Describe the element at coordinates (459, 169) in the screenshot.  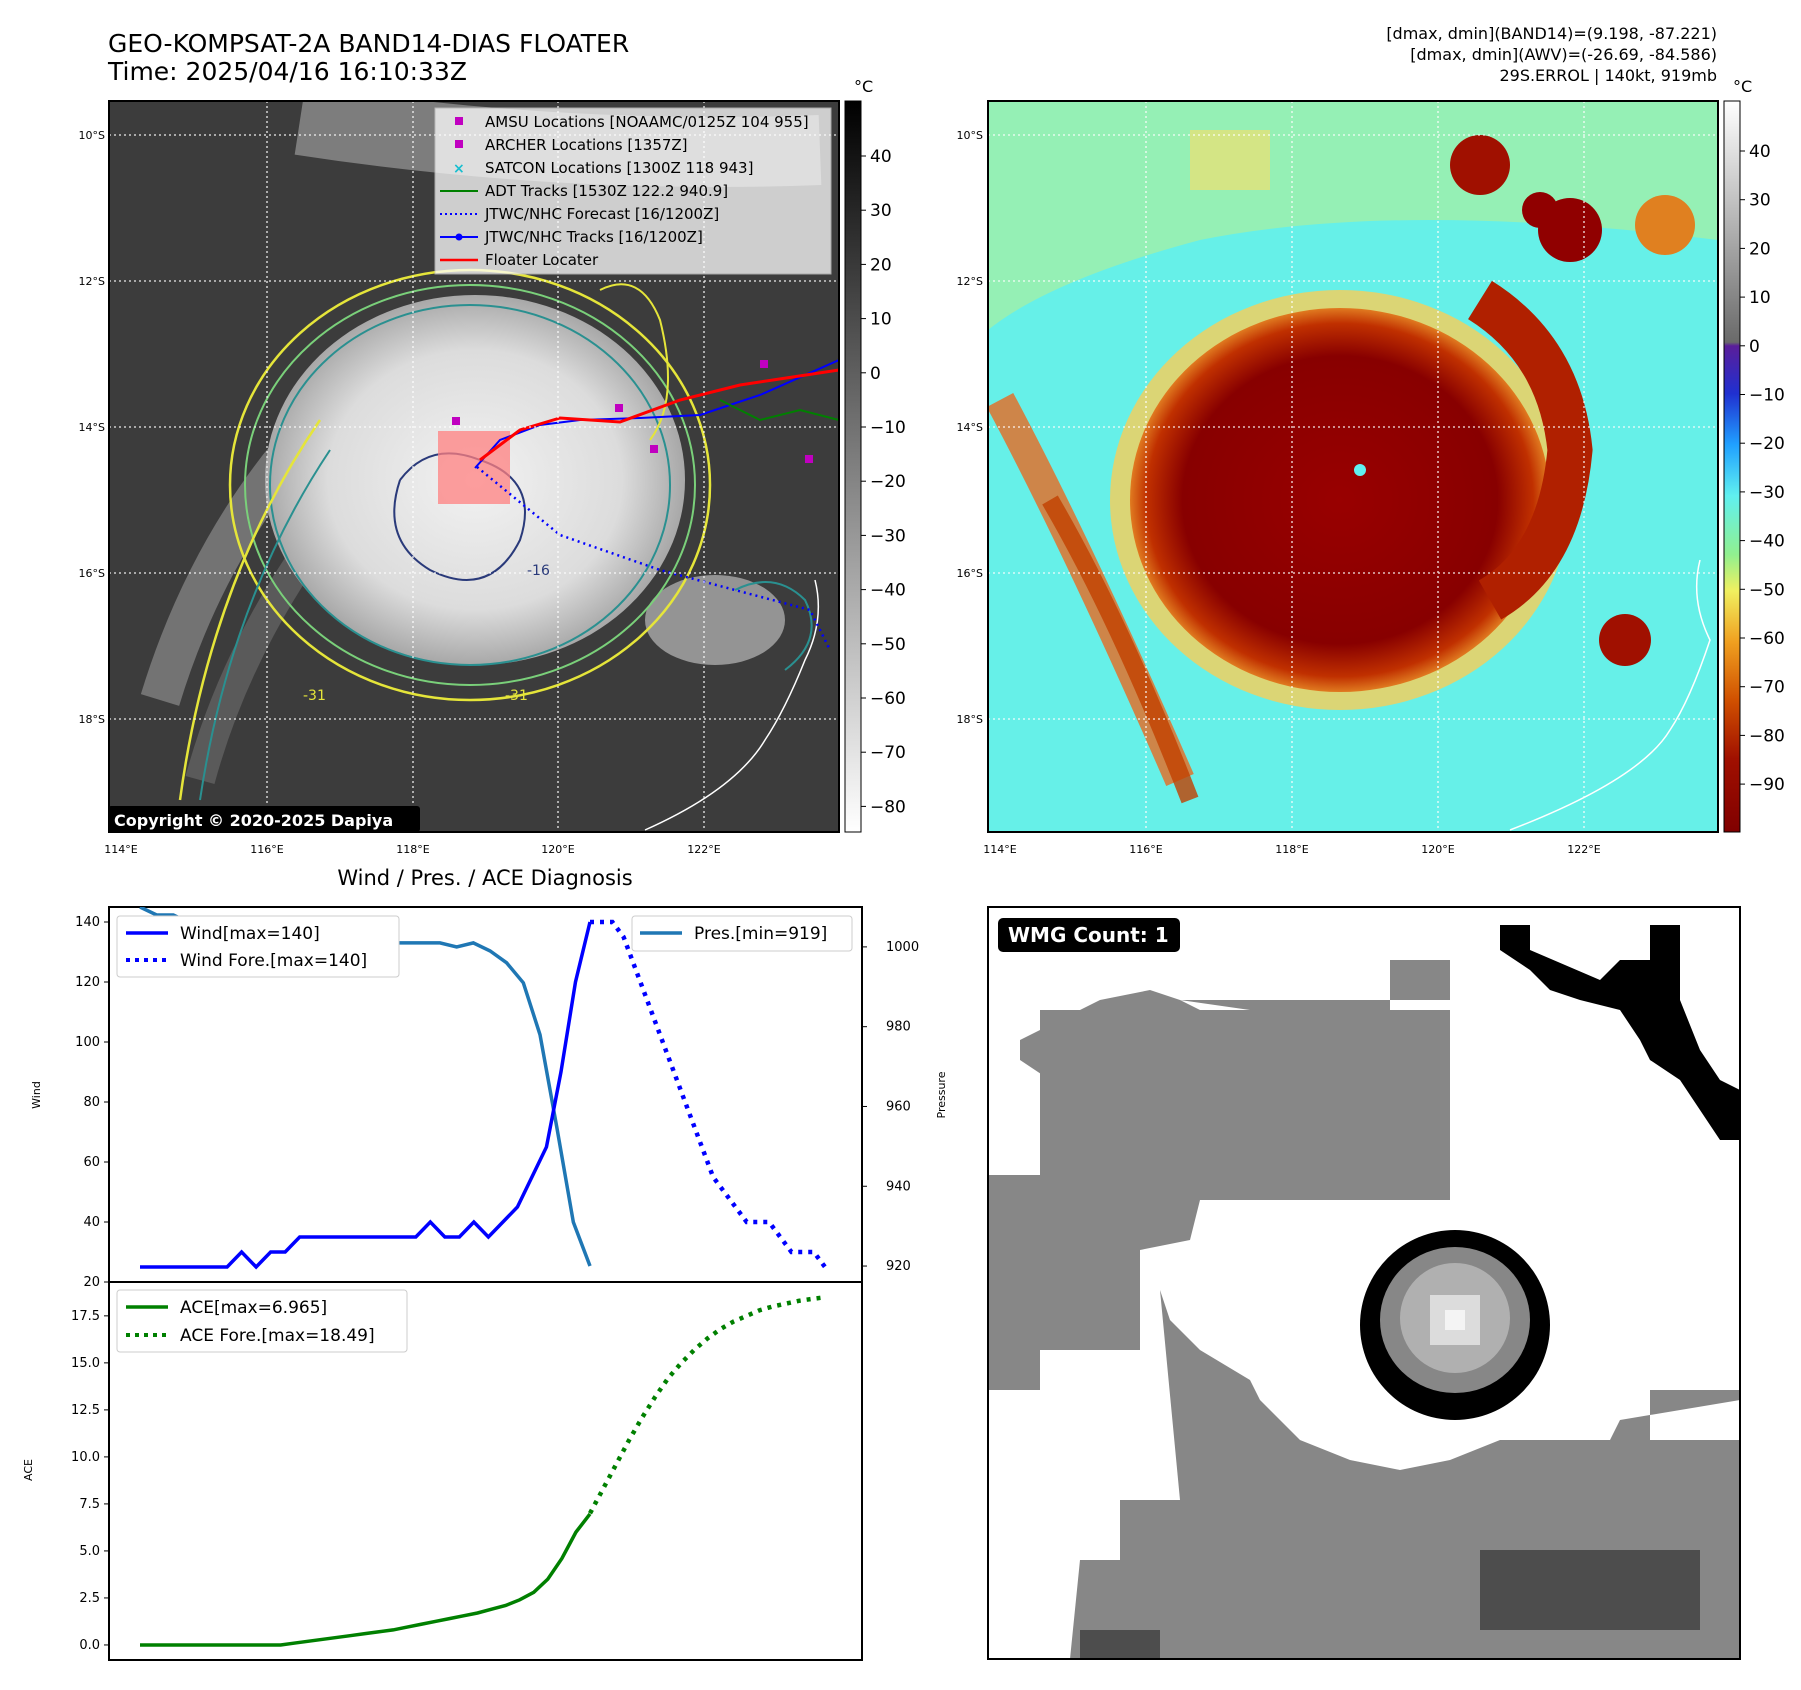
I see `legend-marker-satcon: ×` at that location.